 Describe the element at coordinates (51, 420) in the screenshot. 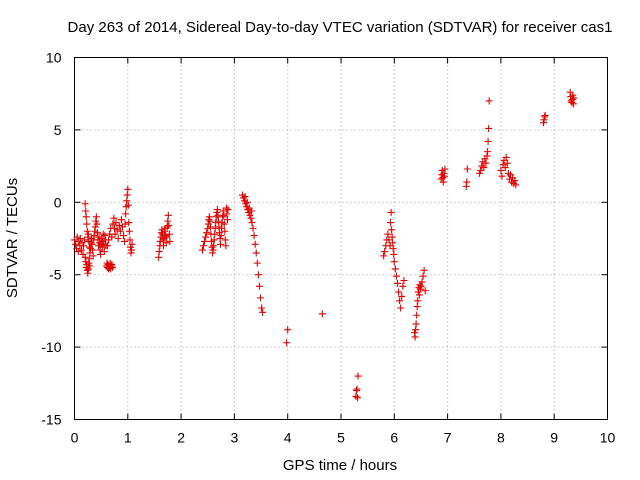

I see `y-tick-label: -15` at that location.